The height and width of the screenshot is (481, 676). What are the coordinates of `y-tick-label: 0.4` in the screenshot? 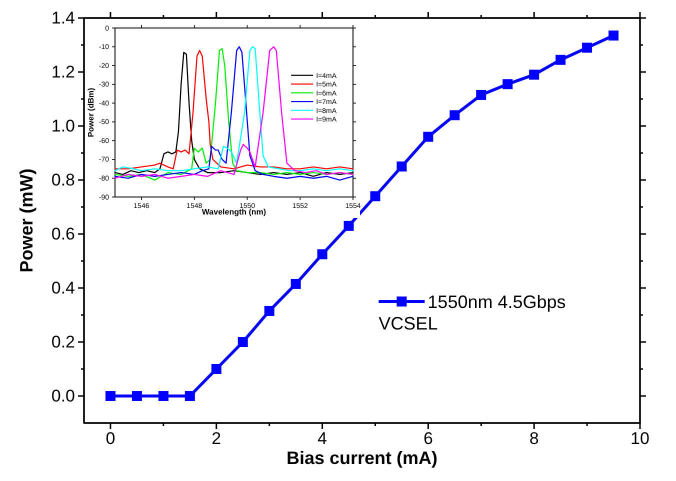 It's located at (63, 288).